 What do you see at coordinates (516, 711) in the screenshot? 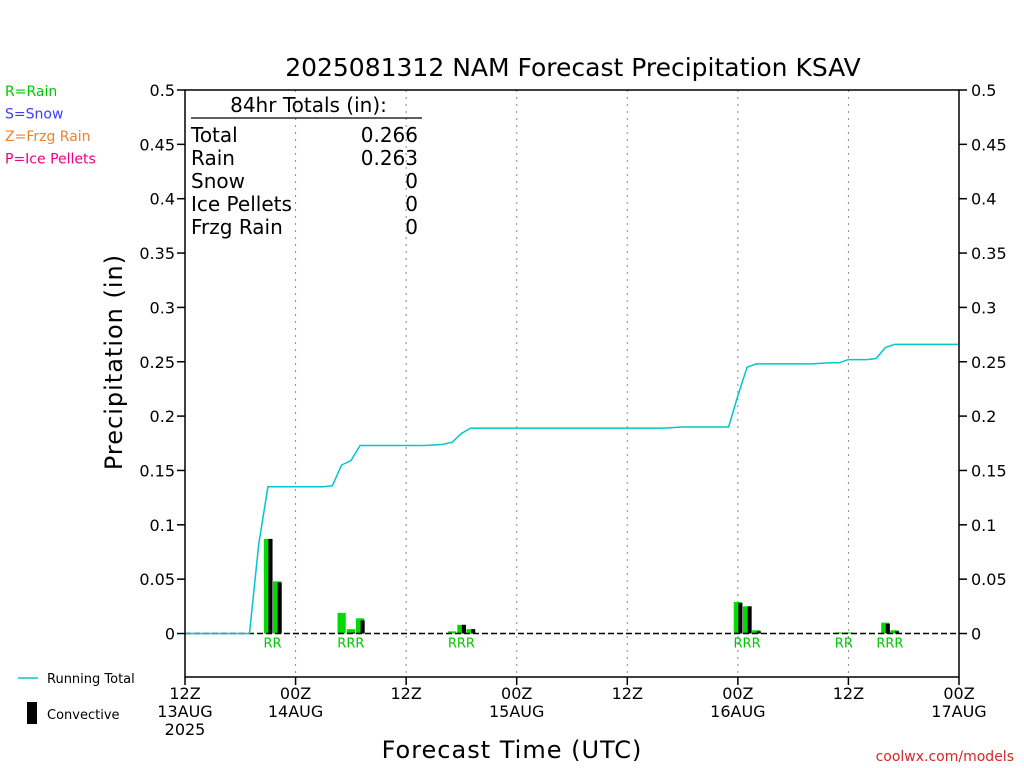
I see `x-tick-label: 15AUG` at bounding box center [516, 711].